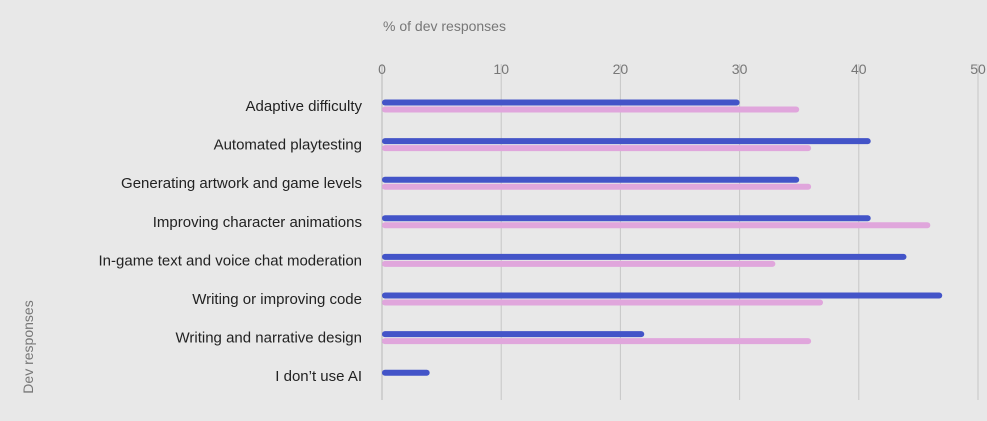 This screenshot has height=421, width=987. Describe the element at coordinates (288, 145) in the screenshot. I see `category-label: Automated playtesting` at that location.